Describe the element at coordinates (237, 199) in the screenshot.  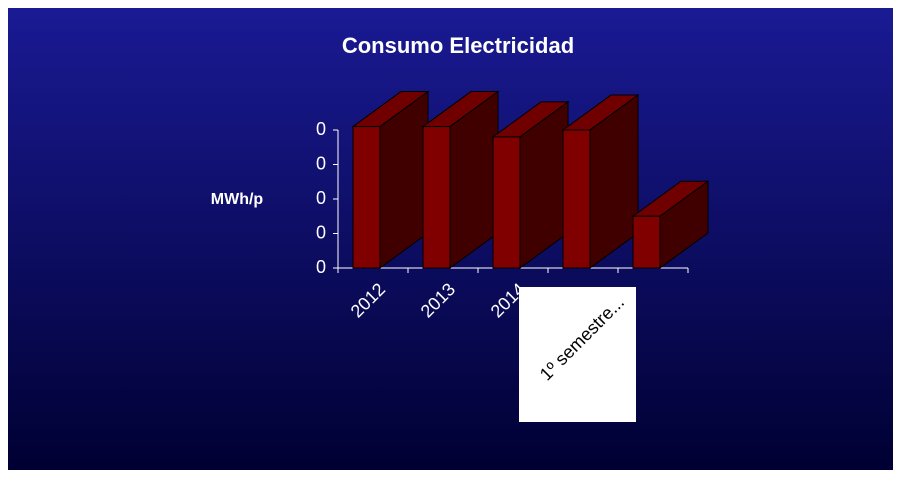
I see `y-axis-label: MWh/p` at that location.